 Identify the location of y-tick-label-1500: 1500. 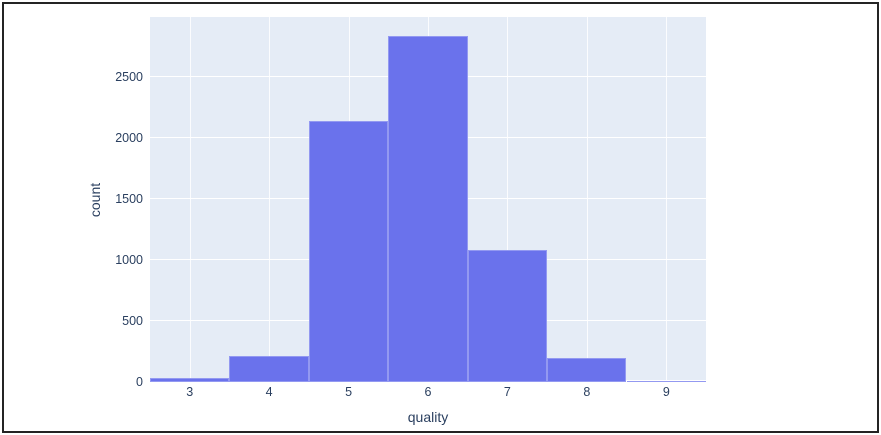
(129, 198).